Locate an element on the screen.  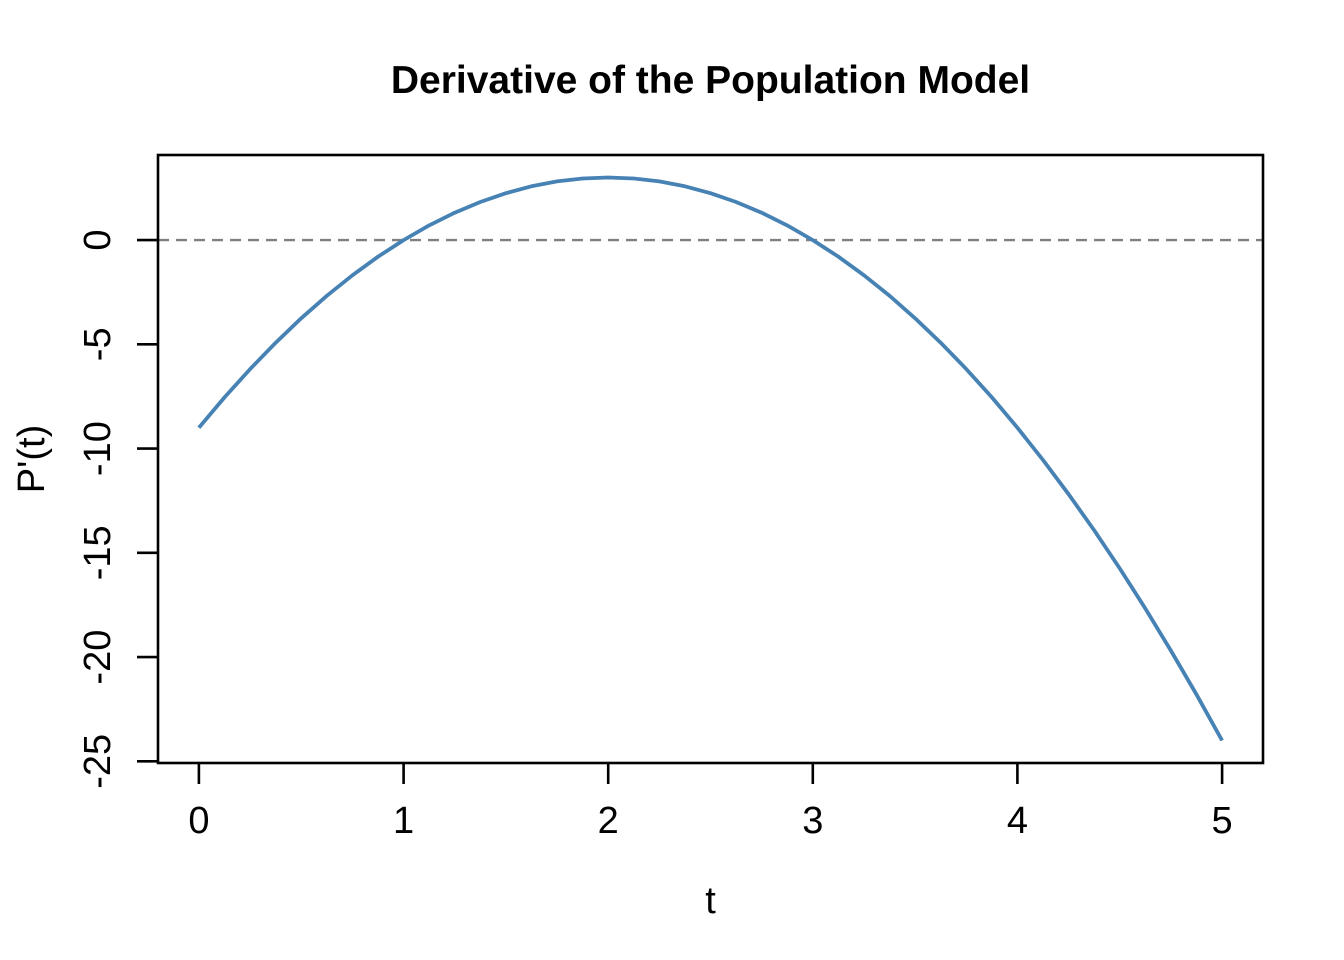
y-tick-label: -20 is located at coordinates (98, 657).